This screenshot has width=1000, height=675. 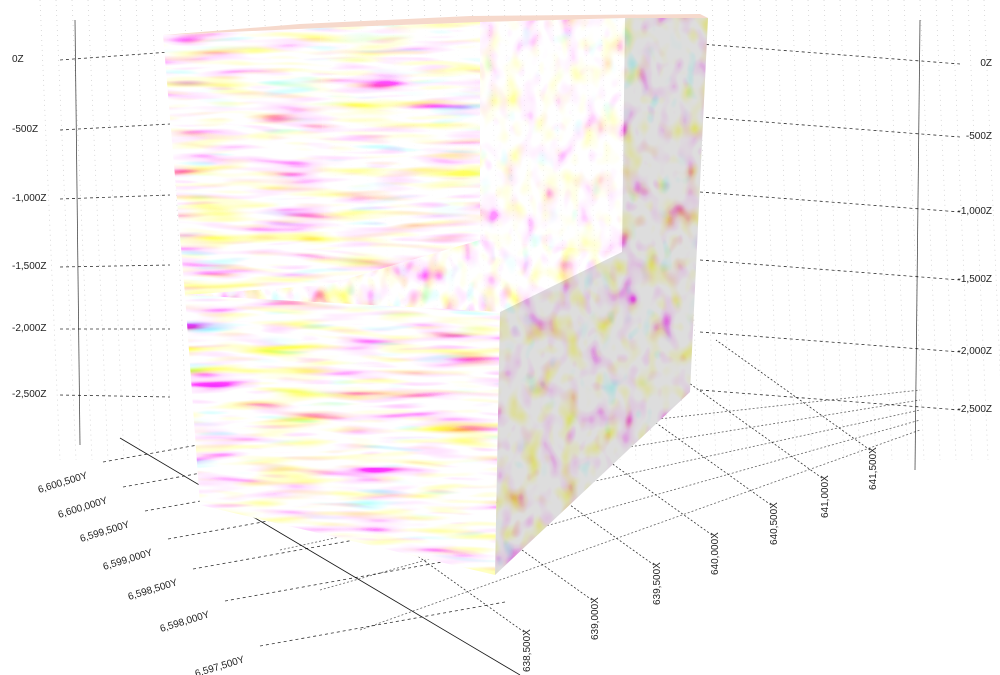 I want to click on face-left-upper, so click(x=244, y=161).